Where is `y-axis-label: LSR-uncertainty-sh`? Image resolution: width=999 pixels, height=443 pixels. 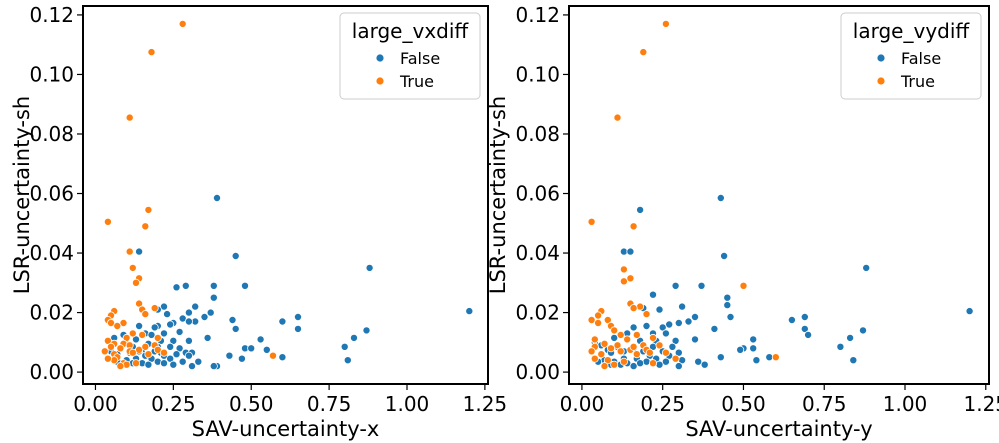 y-axis-label: LSR-uncertainty-sh is located at coordinates (498, 195).